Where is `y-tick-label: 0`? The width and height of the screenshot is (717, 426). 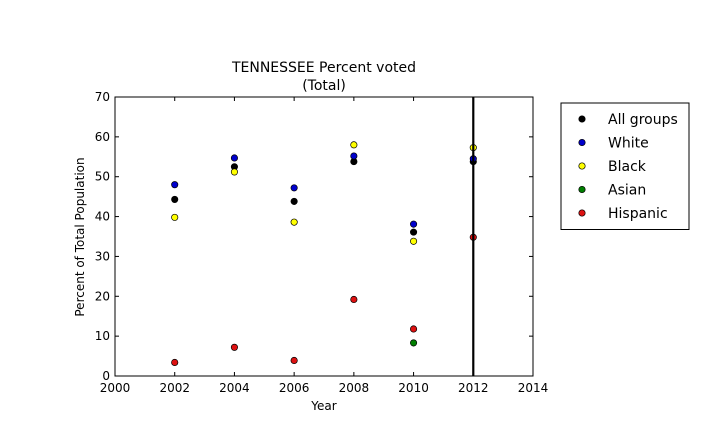
y-tick-label: 0 is located at coordinates (106, 376).